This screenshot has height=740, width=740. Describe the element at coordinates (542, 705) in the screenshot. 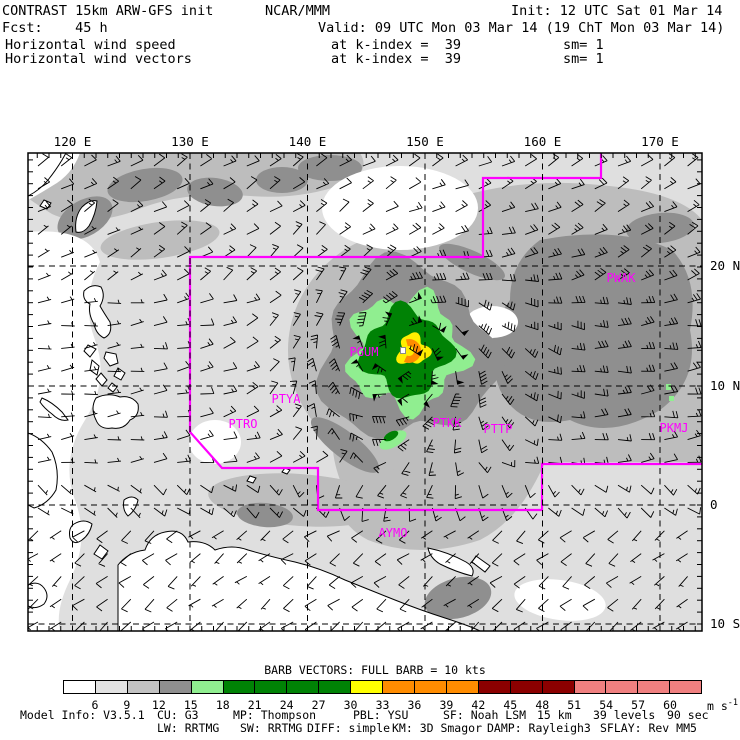

I see `colorbar-tick-48: 48` at that location.